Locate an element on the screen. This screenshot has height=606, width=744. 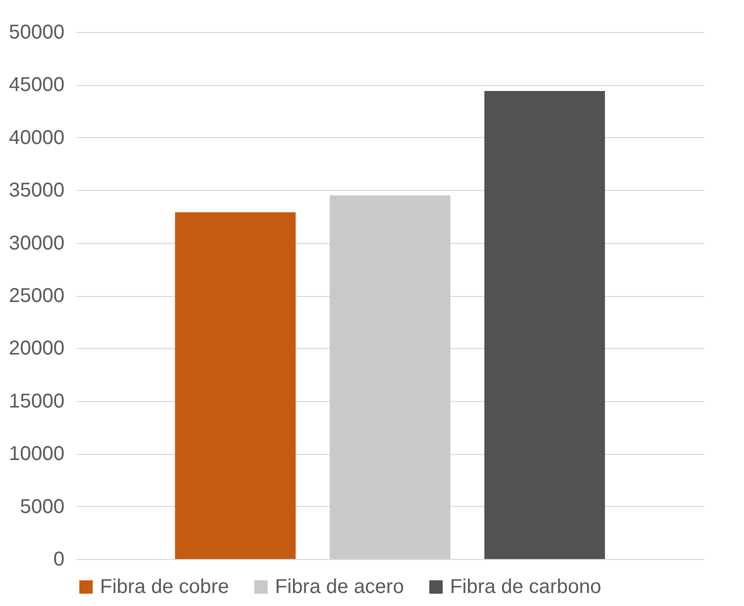
y-tick-label: 35000 is located at coordinates (36, 191).